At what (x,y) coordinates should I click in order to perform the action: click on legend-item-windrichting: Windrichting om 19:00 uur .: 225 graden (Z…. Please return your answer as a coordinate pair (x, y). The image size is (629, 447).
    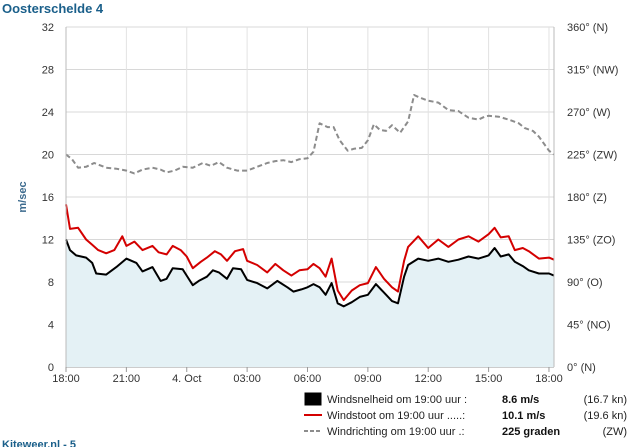
    Looking at the image, I should click on (465, 432).